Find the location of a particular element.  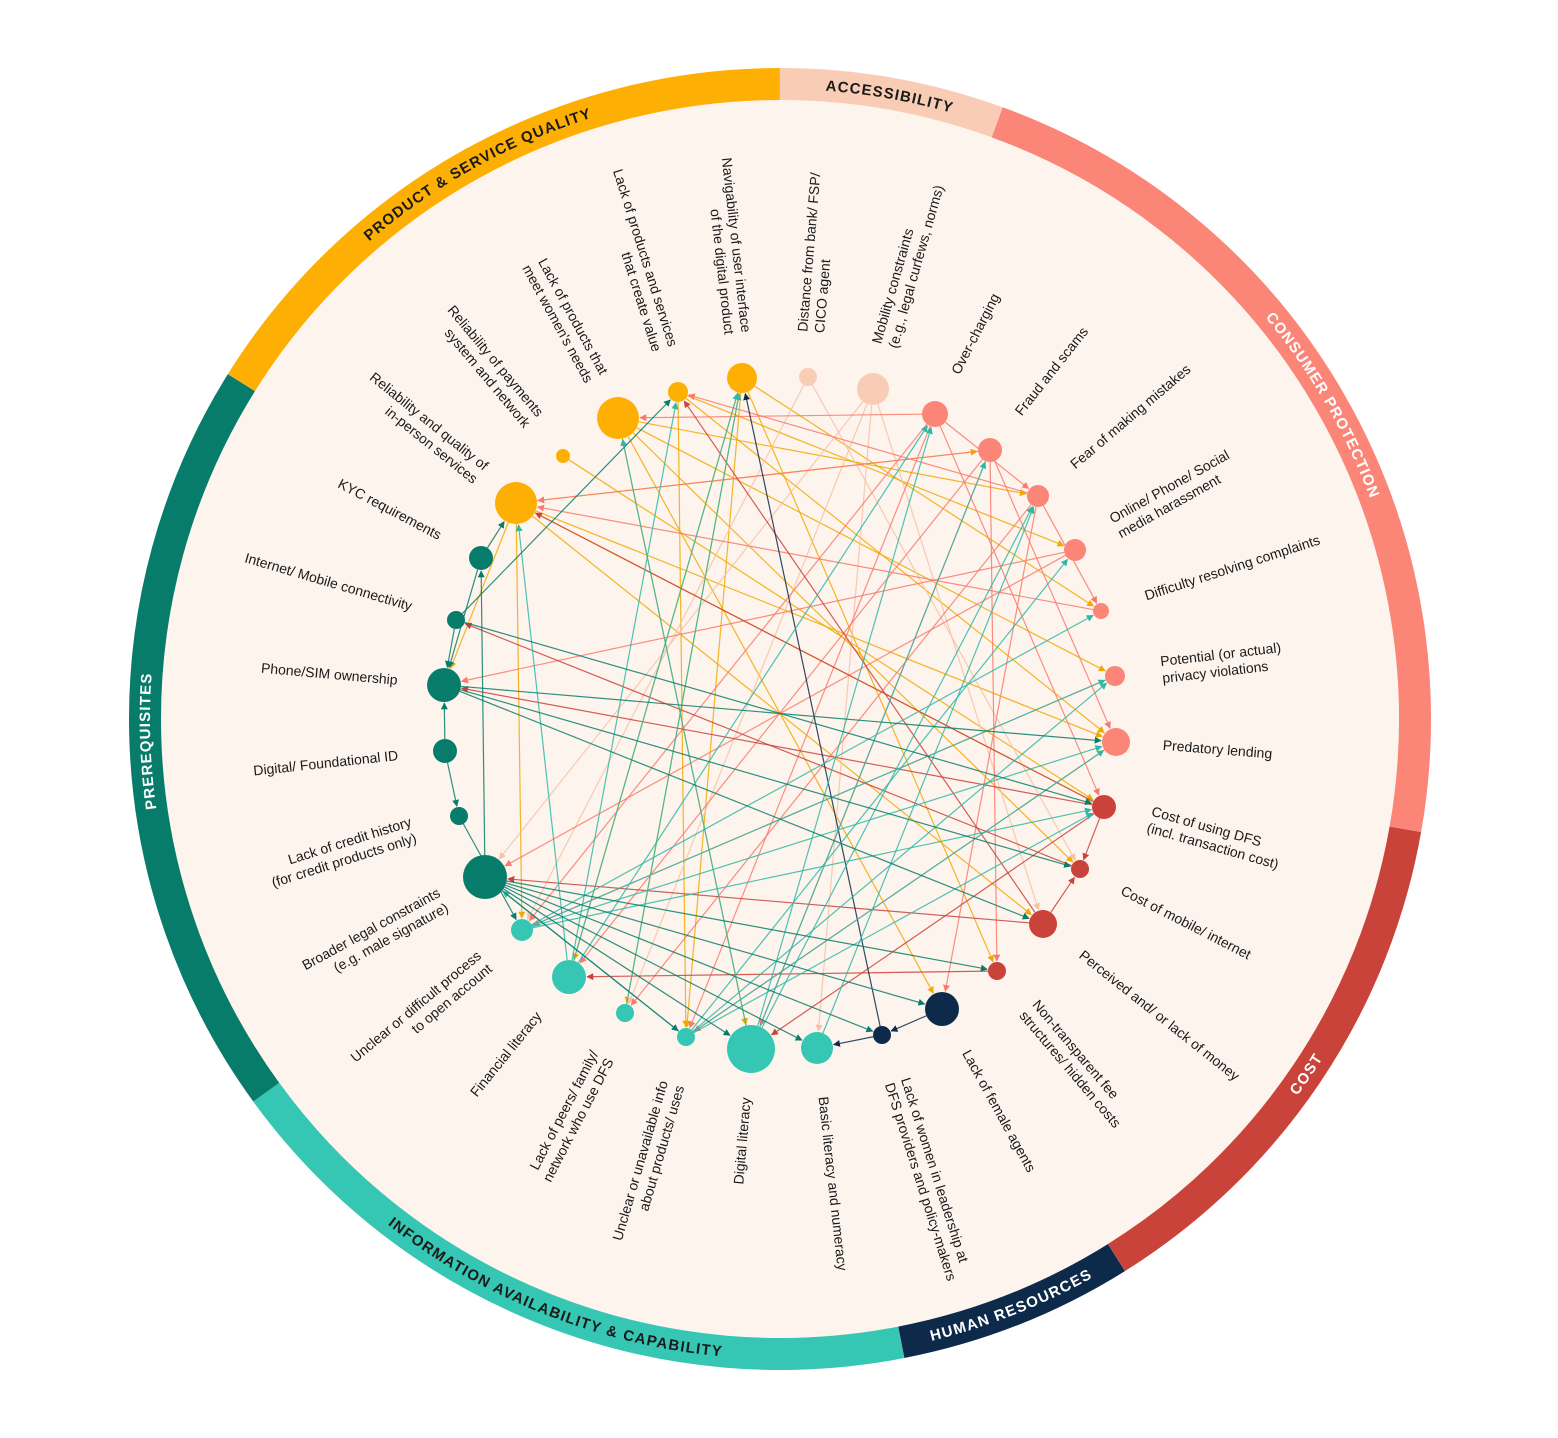

node-label-line: CICO agent is located at coordinates (822, 295).